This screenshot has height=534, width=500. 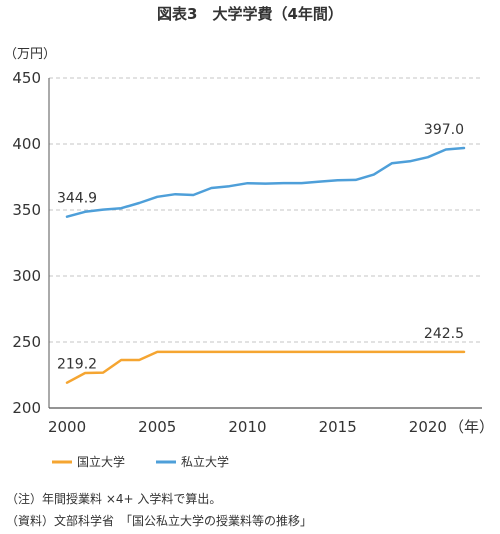 What do you see at coordinates (30, 54) in the screenshot?
I see `y-axis-unit: （万円）` at bounding box center [30, 54].